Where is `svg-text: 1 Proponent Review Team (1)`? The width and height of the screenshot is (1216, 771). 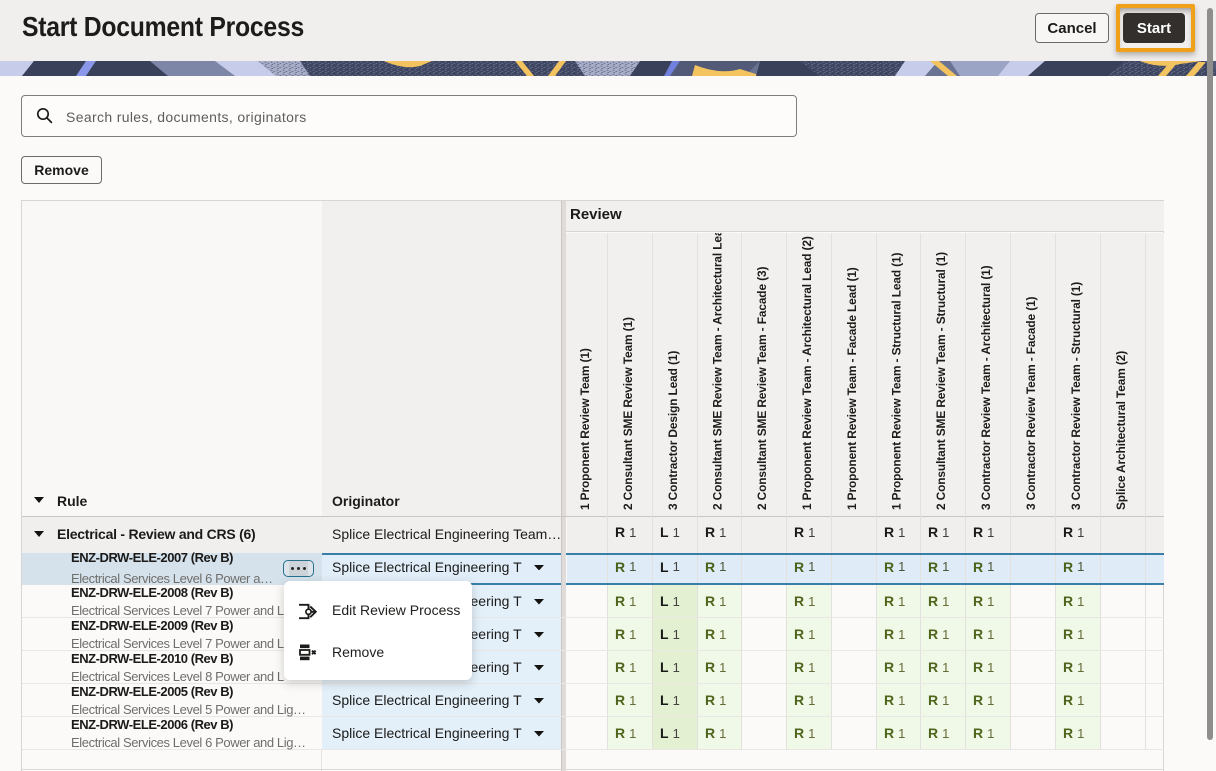 svg-text: 1 Proponent Review Team (1) is located at coordinates (585, 429).